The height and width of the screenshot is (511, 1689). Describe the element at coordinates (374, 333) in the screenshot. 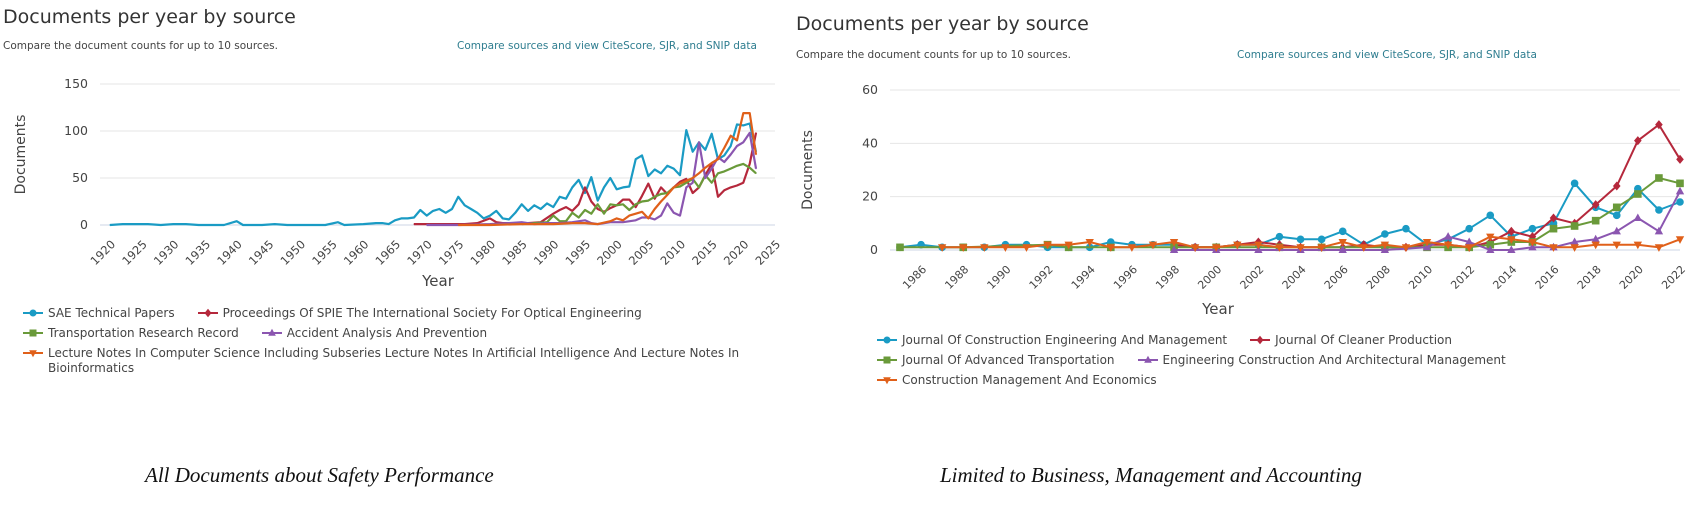

I see `legend-item: Accident Analysis And Prevention` at that location.